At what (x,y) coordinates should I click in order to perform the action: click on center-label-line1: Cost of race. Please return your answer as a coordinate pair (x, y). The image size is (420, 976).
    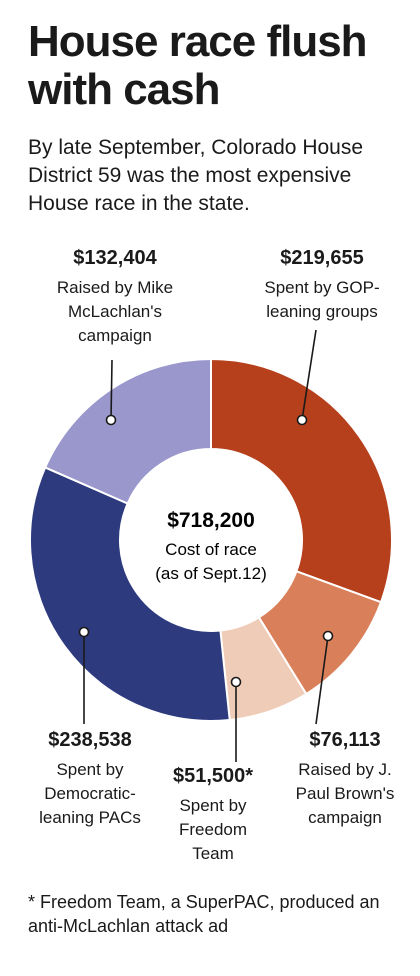
    Looking at the image, I should click on (211, 549).